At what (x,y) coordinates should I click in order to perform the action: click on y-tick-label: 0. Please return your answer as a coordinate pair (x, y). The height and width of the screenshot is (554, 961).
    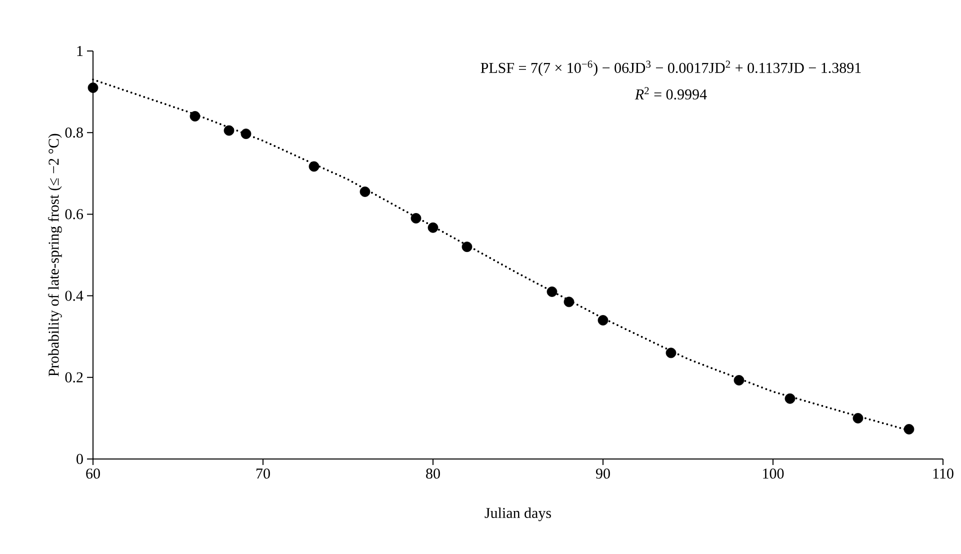
    Looking at the image, I should click on (79, 459).